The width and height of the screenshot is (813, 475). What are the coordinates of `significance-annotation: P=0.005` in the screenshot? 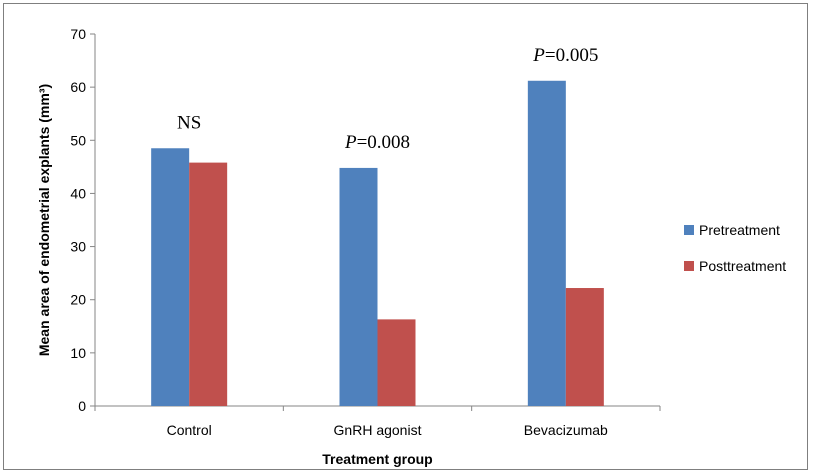 It's located at (565, 55).